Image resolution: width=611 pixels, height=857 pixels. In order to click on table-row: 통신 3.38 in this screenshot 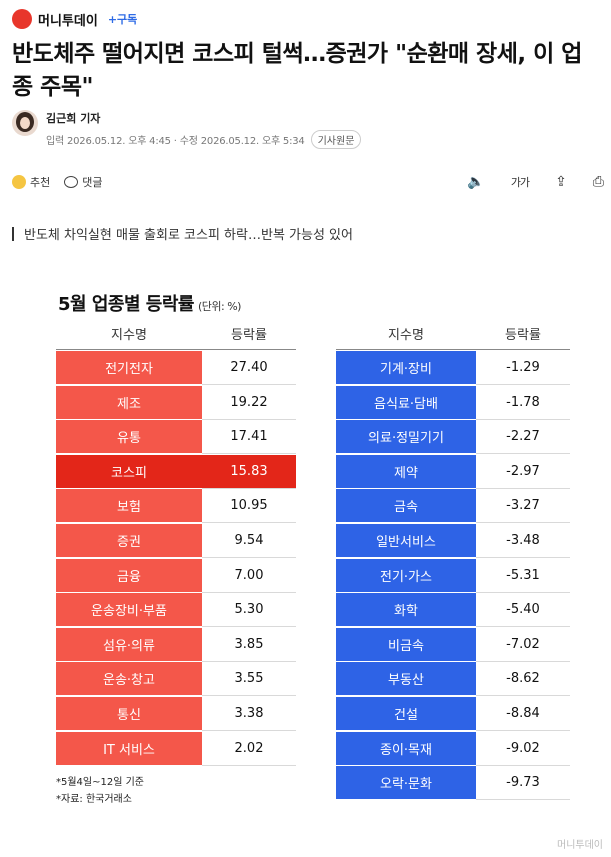, I will do `click(176, 714)`.